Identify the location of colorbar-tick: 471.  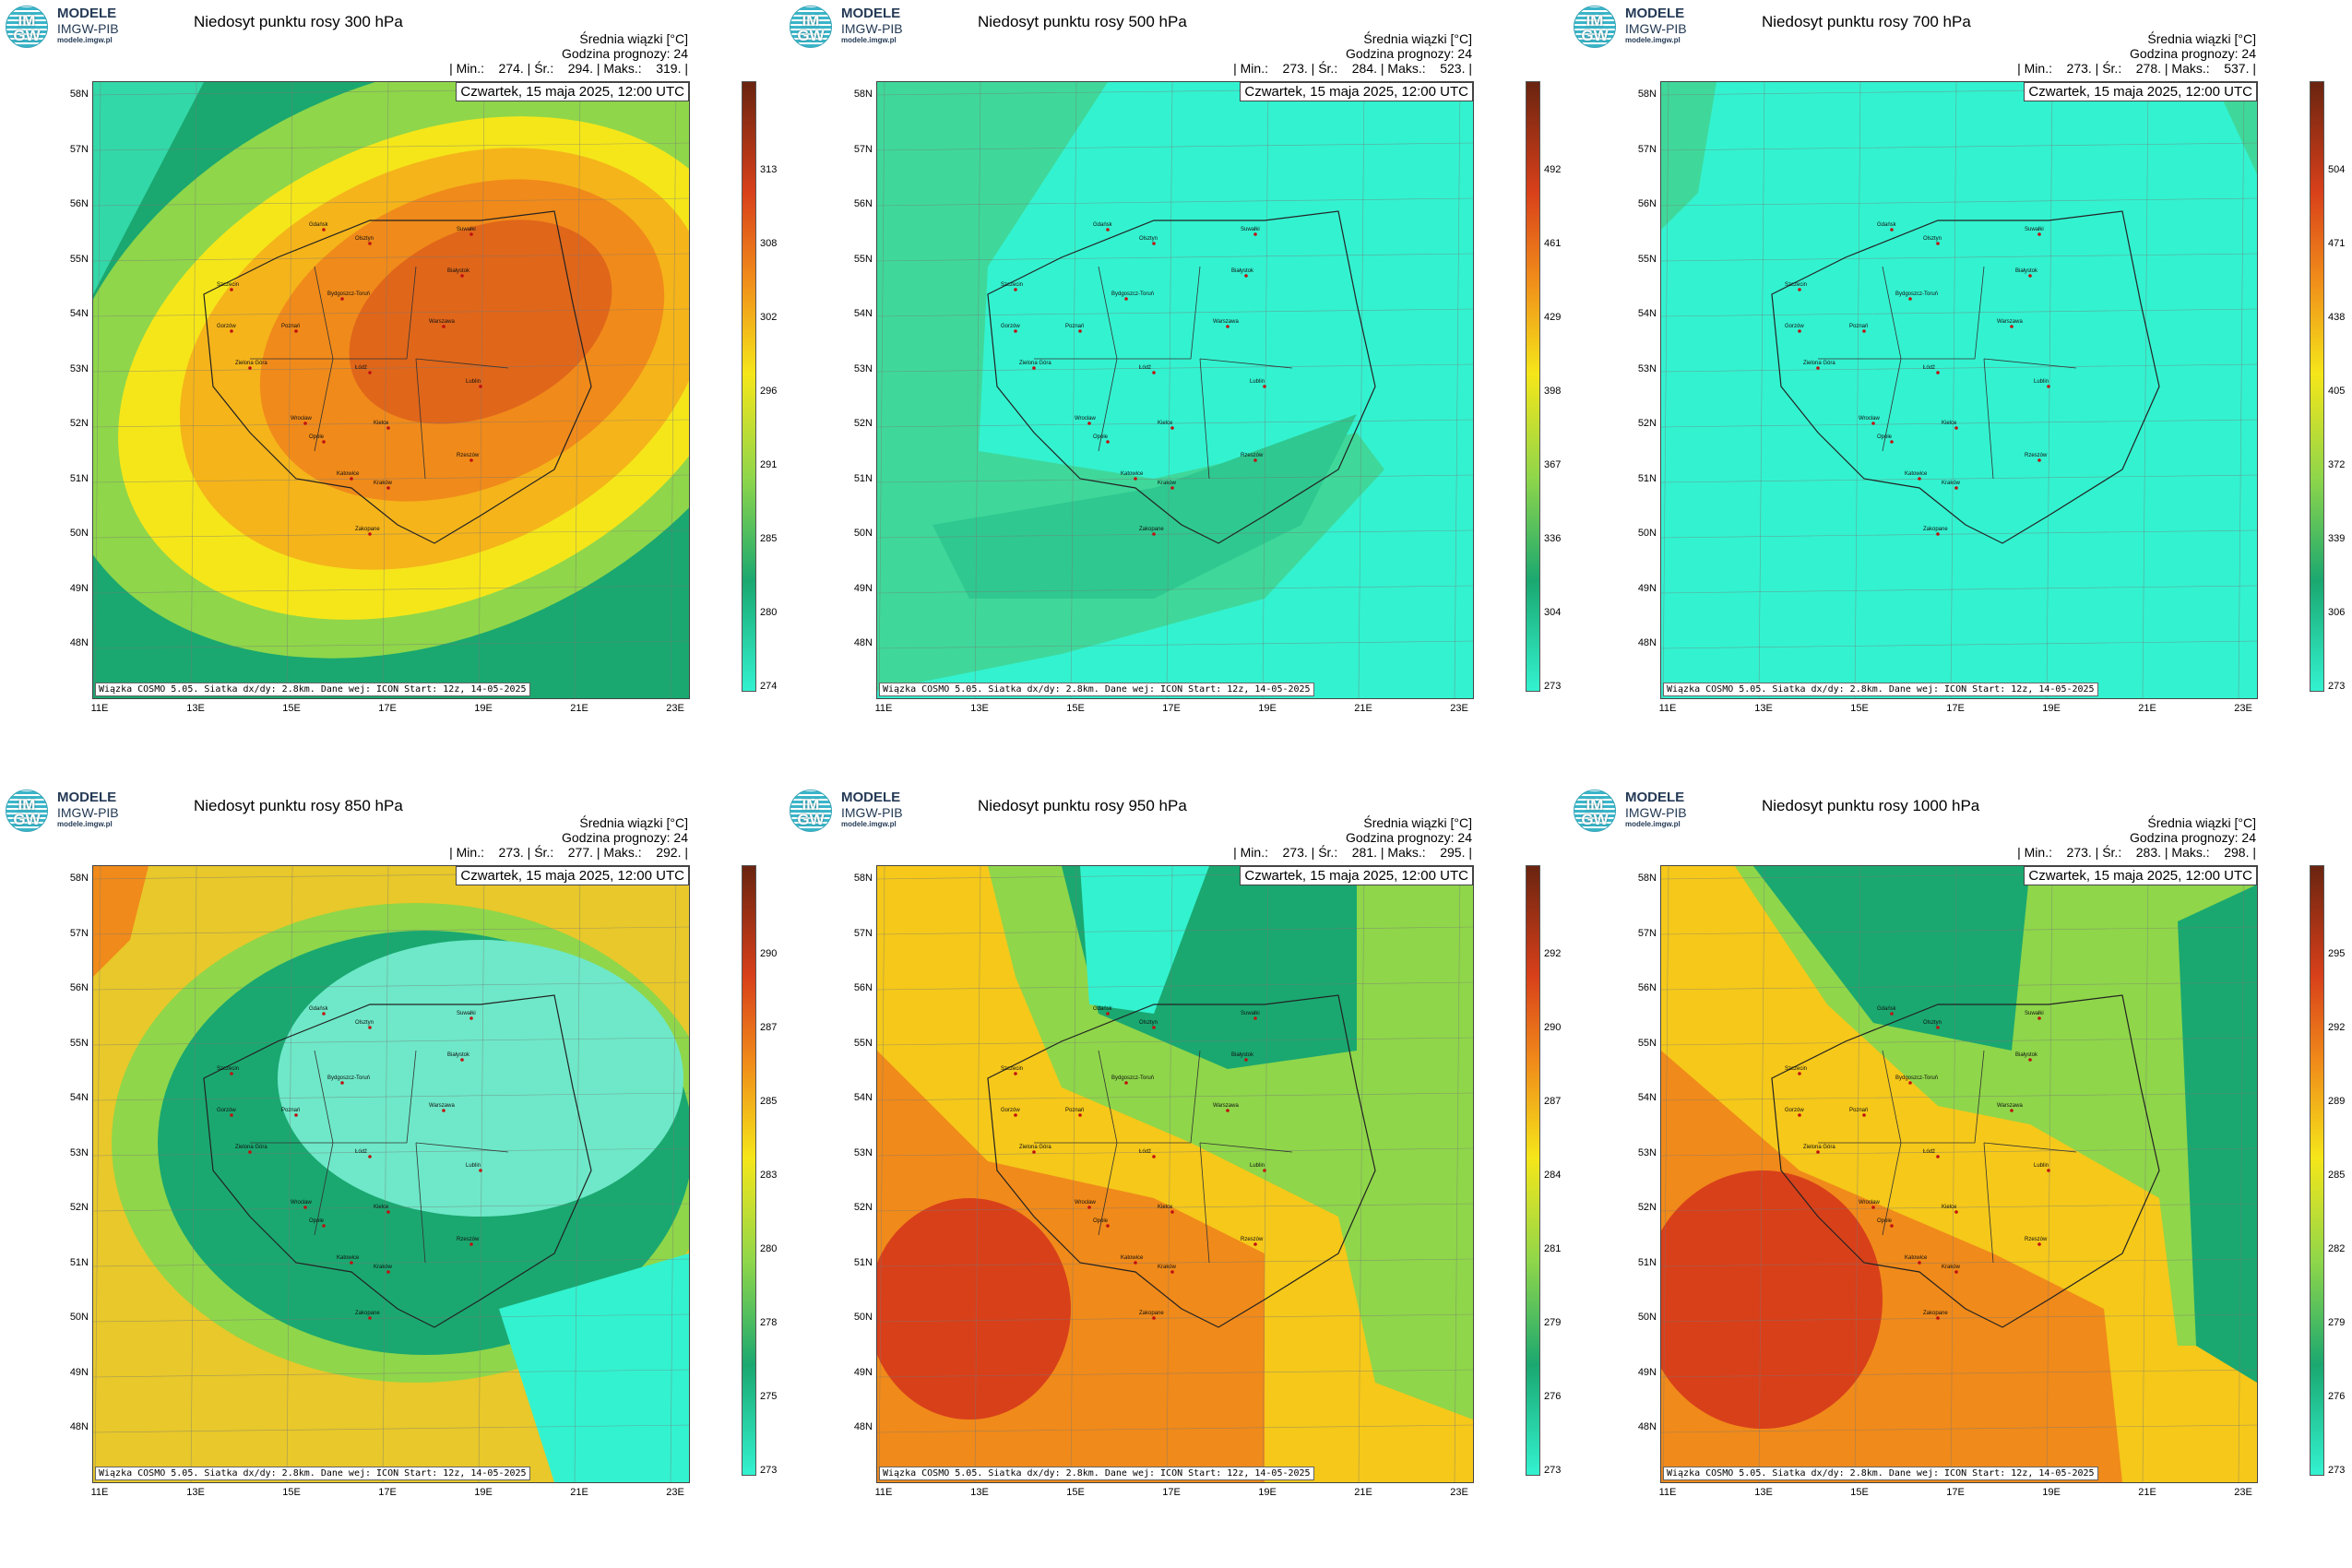
(2337, 243).